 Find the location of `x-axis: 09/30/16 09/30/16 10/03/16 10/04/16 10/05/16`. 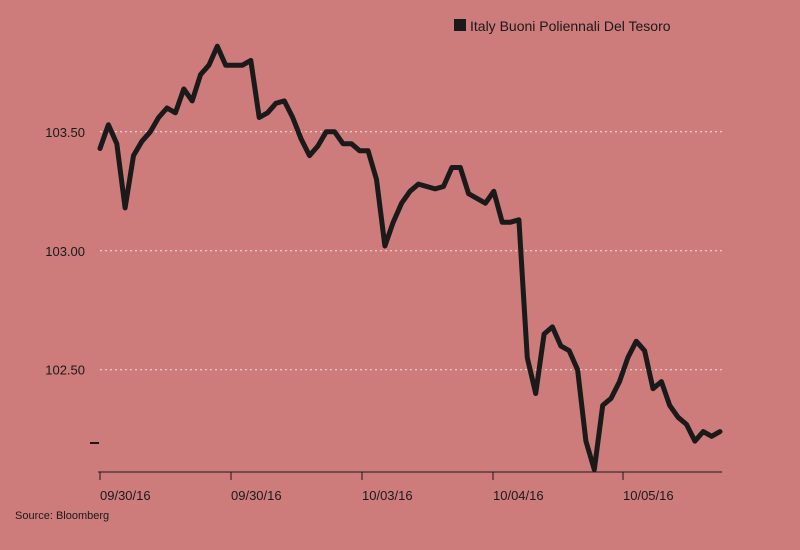

x-axis: 09/30/16 09/30/16 10/03/16 10/04/16 10/05/16 is located at coordinates (386, 487).